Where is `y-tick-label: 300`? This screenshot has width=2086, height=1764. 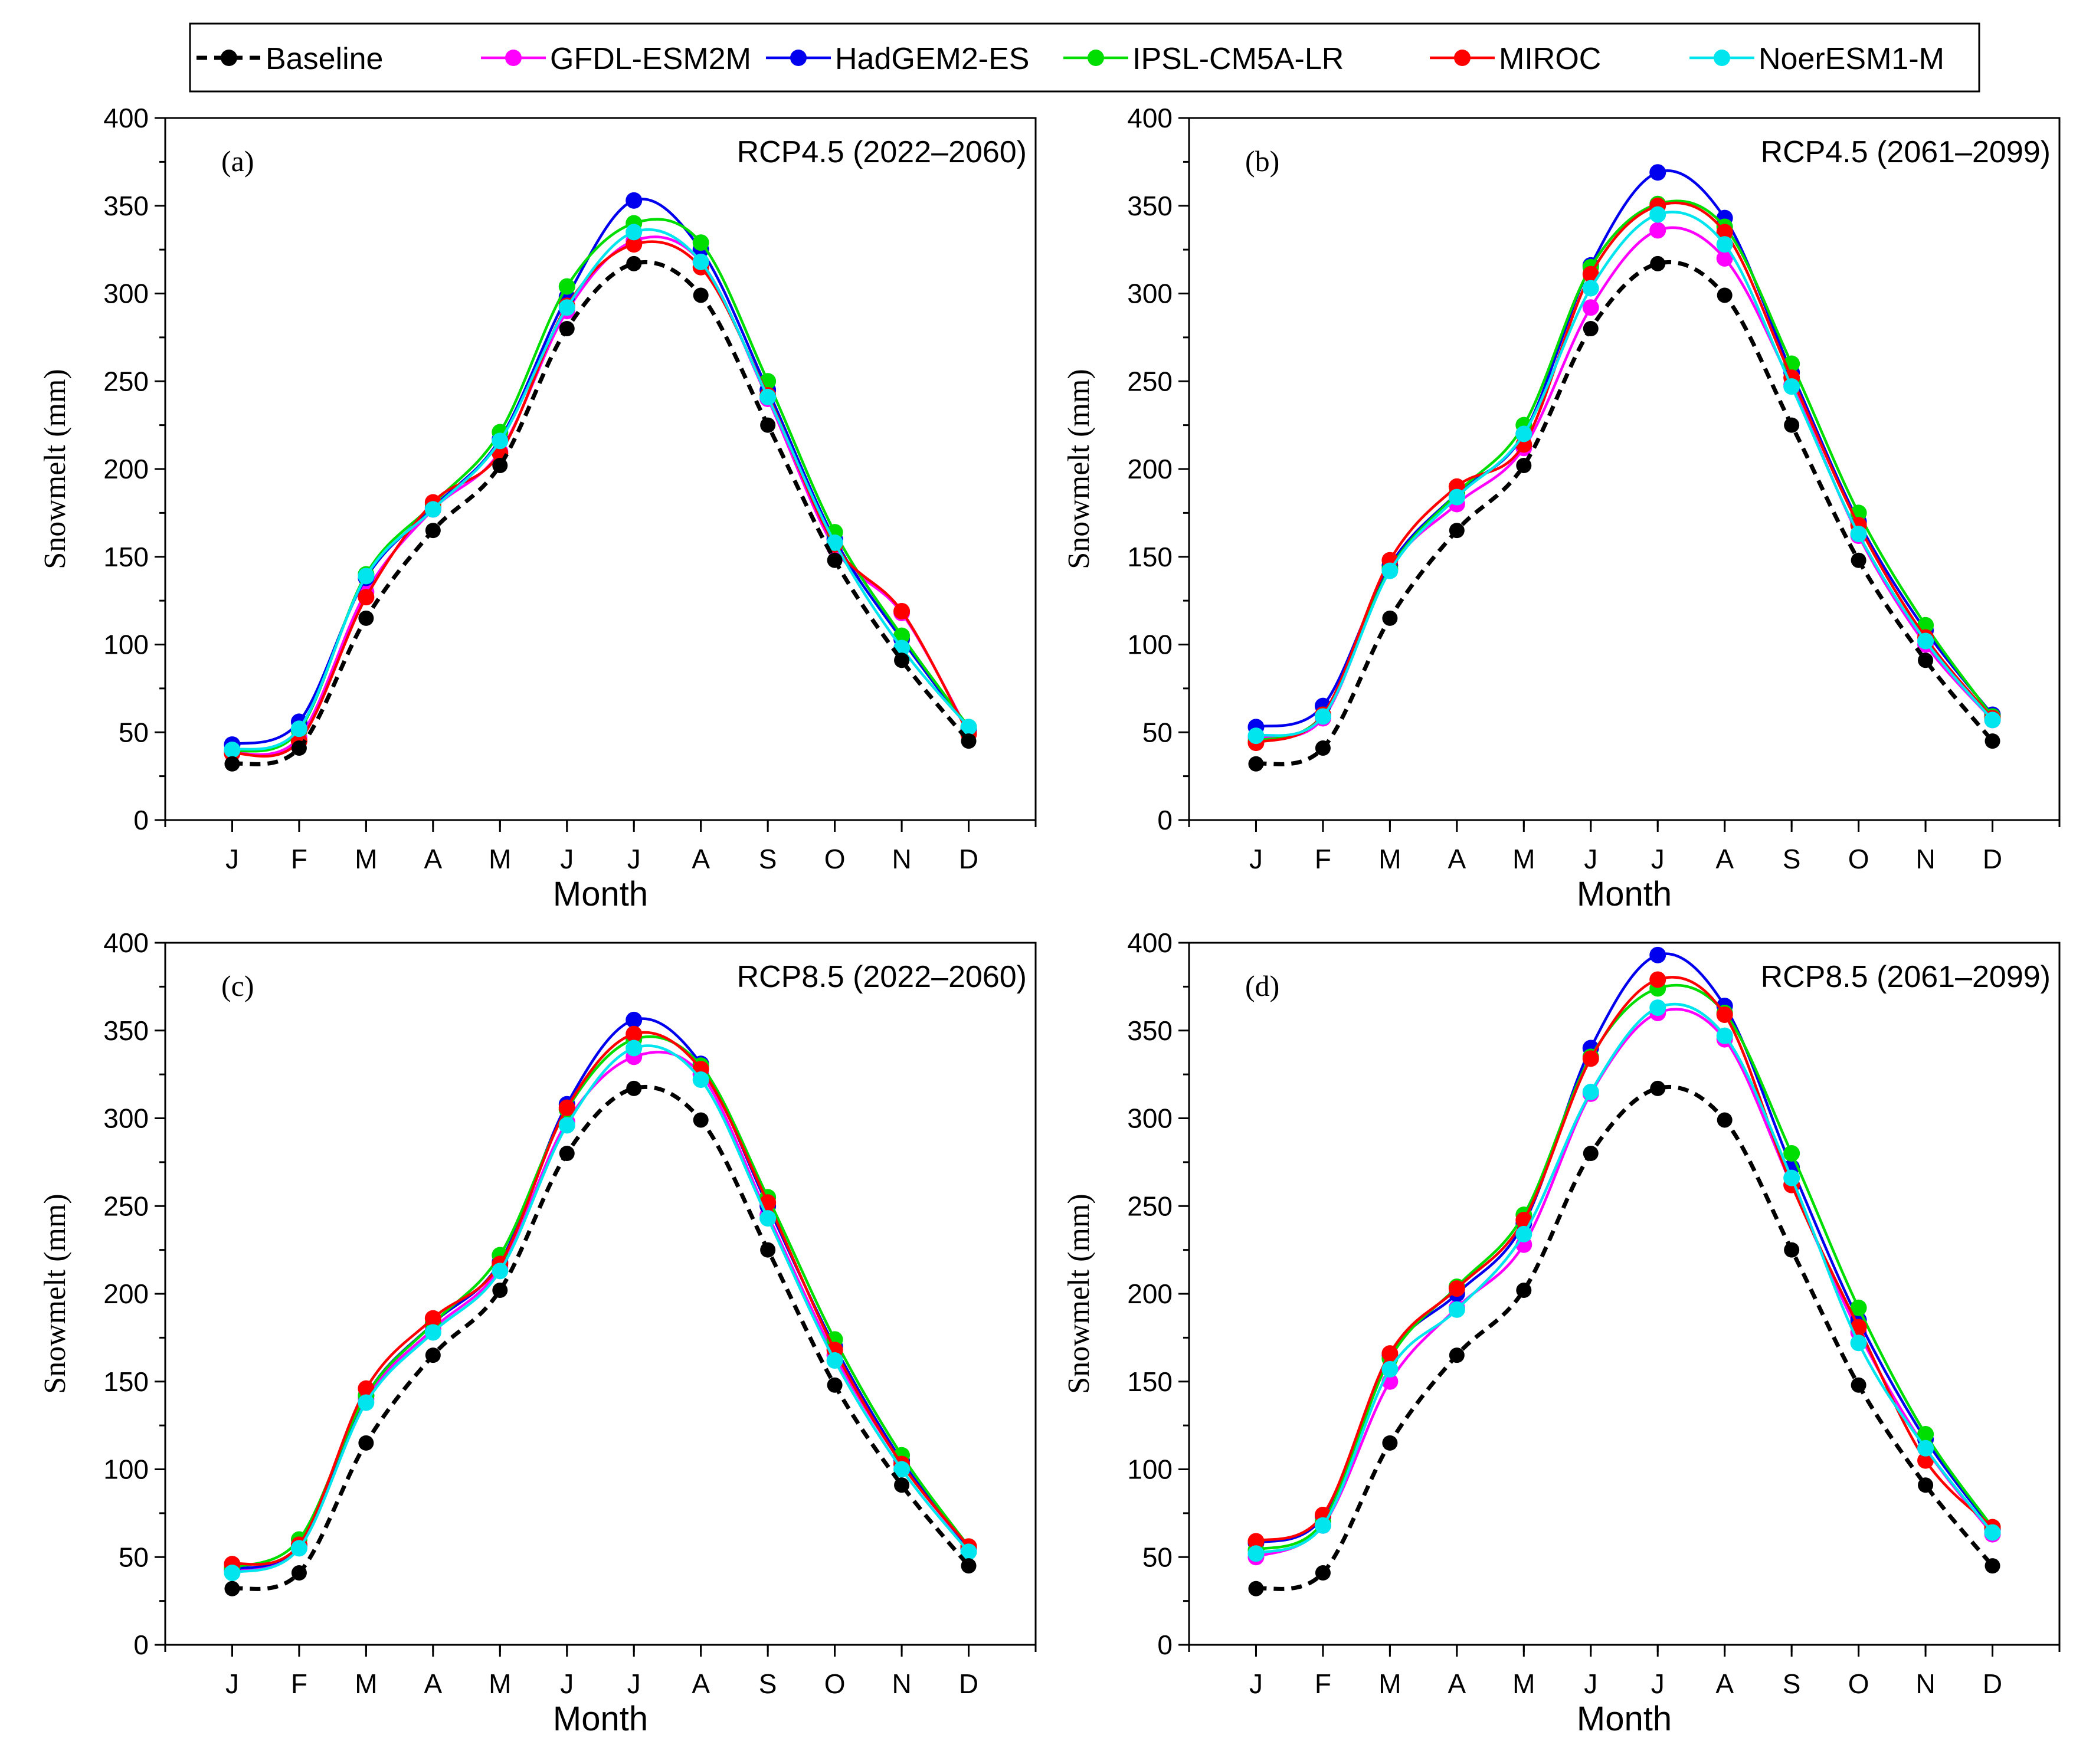
y-tick-label: 300 is located at coordinates (1150, 293).